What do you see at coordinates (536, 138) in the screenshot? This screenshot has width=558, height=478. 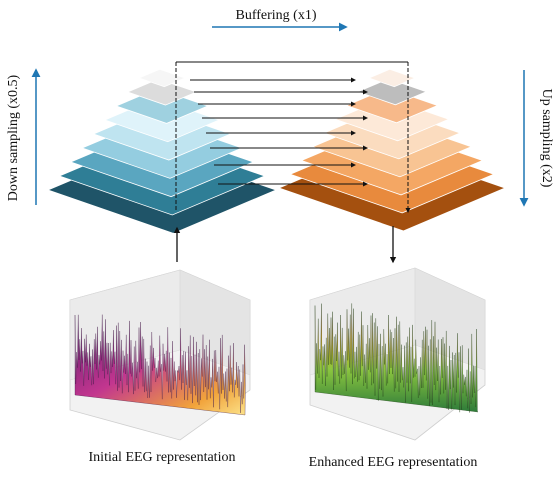 I see `up-sampling-group: Up sampling (x2)` at bounding box center [536, 138].